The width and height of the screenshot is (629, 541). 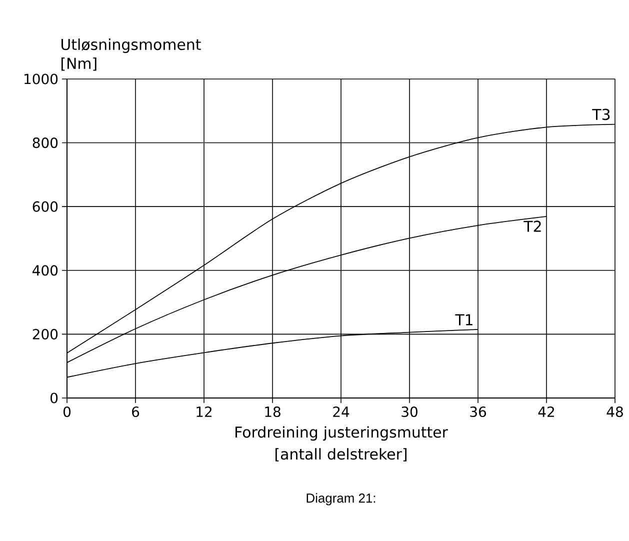 What do you see at coordinates (272, 412) in the screenshot?
I see `x-tick-label: 18` at bounding box center [272, 412].